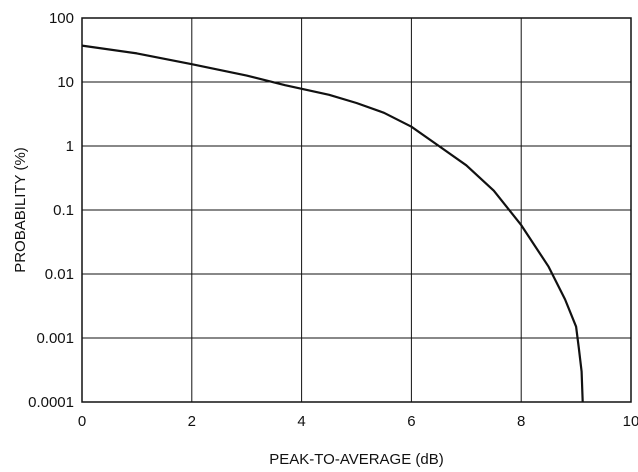 This screenshot has height=472, width=638. I want to click on x-tick-label: 6, so click(411, 421).